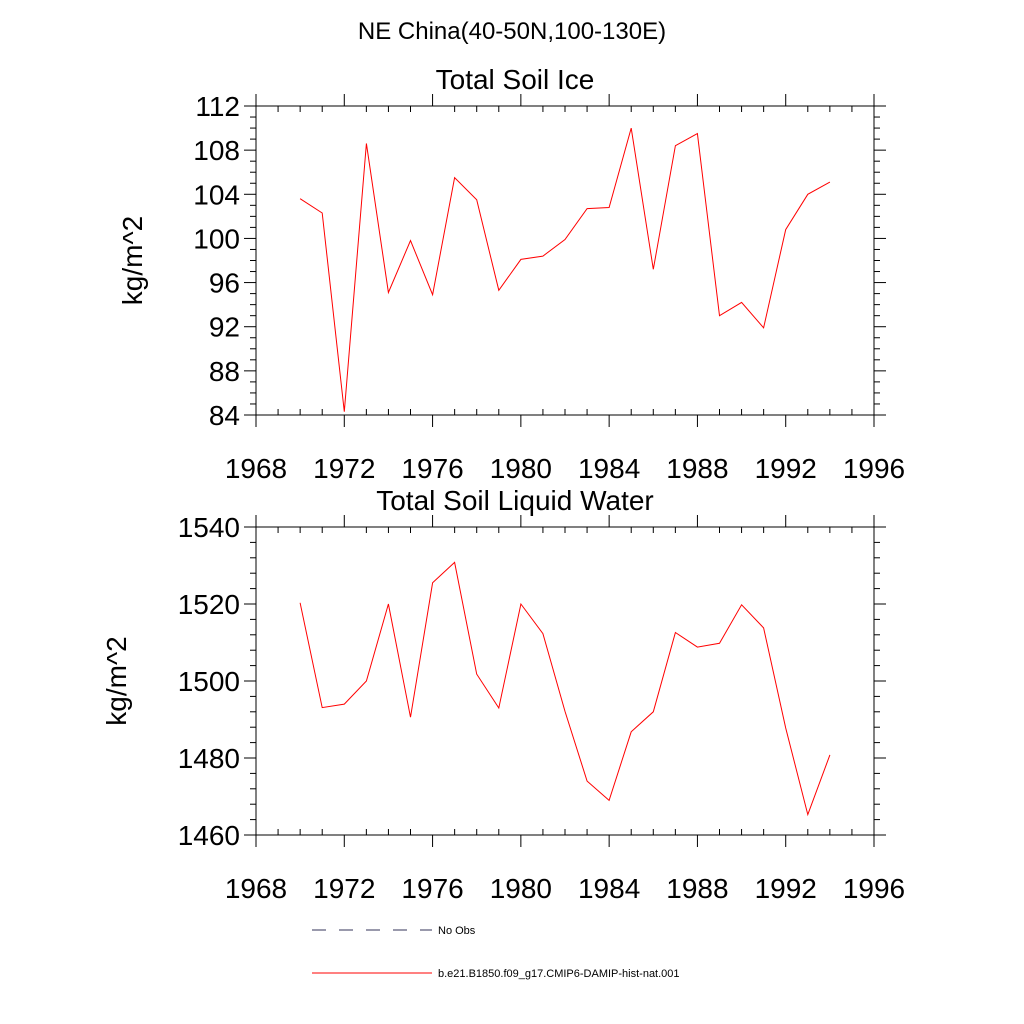 The width and height of the screenshot is (1024, 1024). I want to click on legend-label: No Obs, so click(457, 931).